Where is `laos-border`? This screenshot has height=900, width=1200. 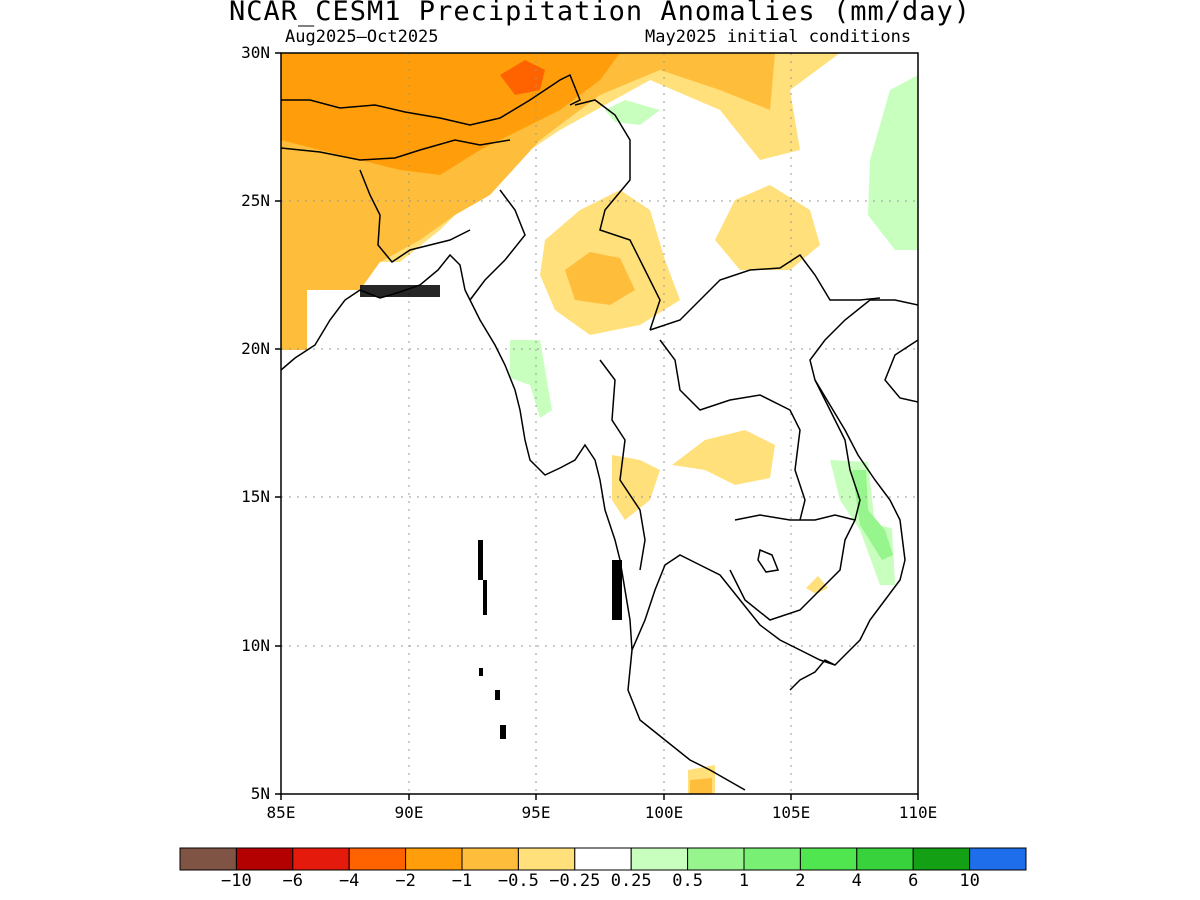
laos-border is located at coordinates (765, 292).